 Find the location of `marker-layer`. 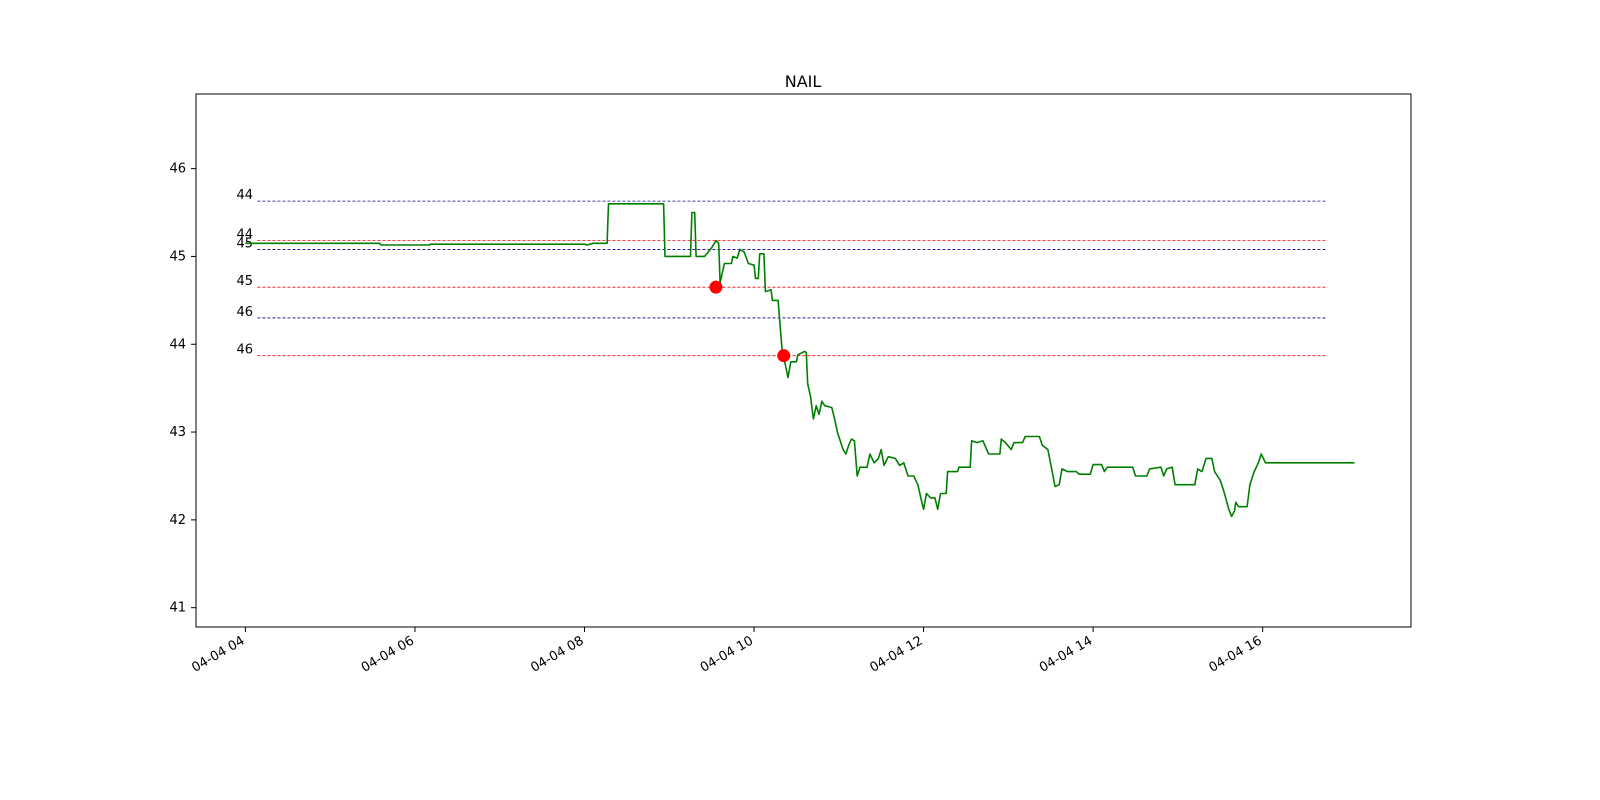

marker-layer is located at coordinates (750, 321).